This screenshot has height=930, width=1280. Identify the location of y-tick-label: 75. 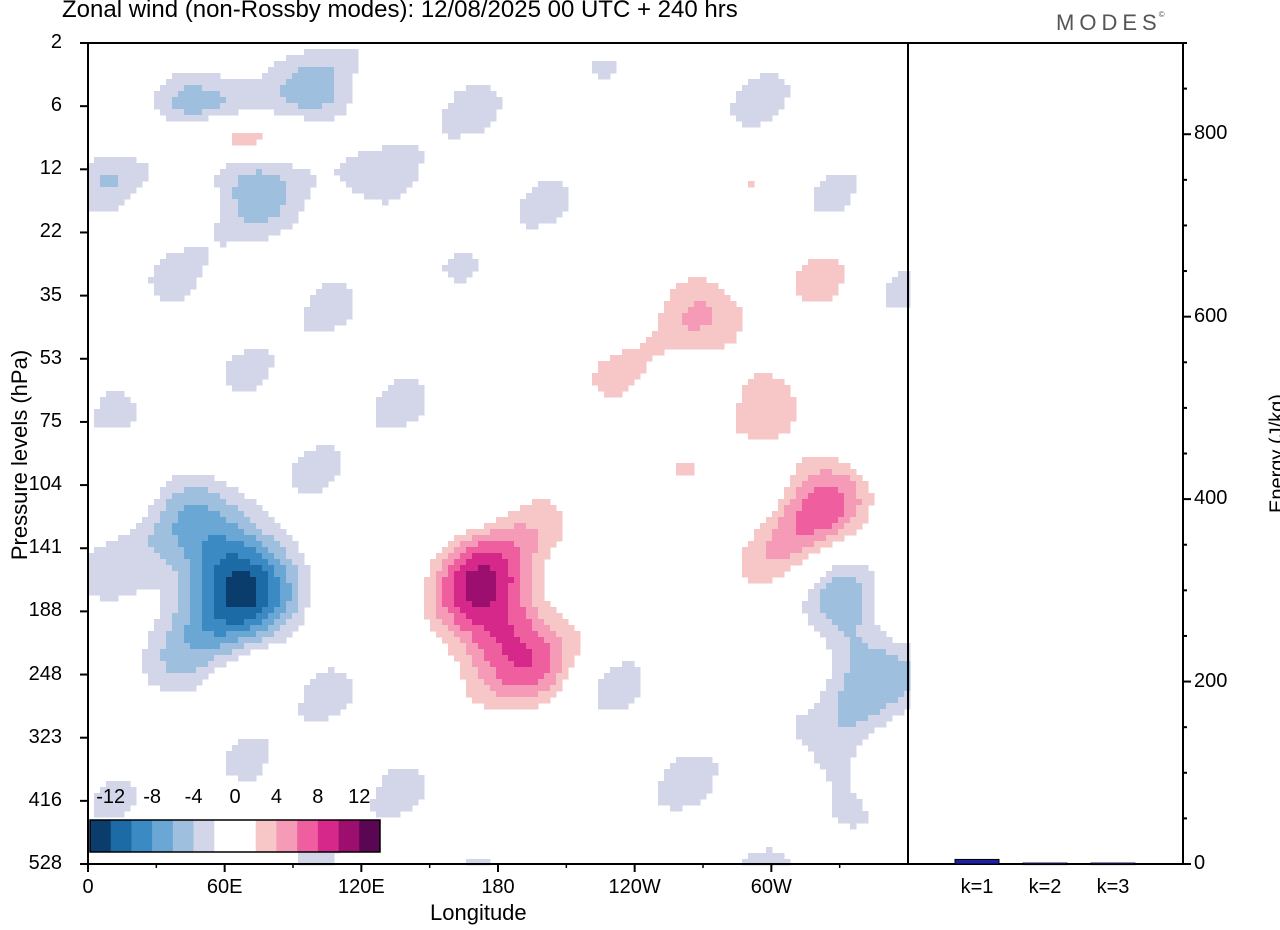
(50, 420).